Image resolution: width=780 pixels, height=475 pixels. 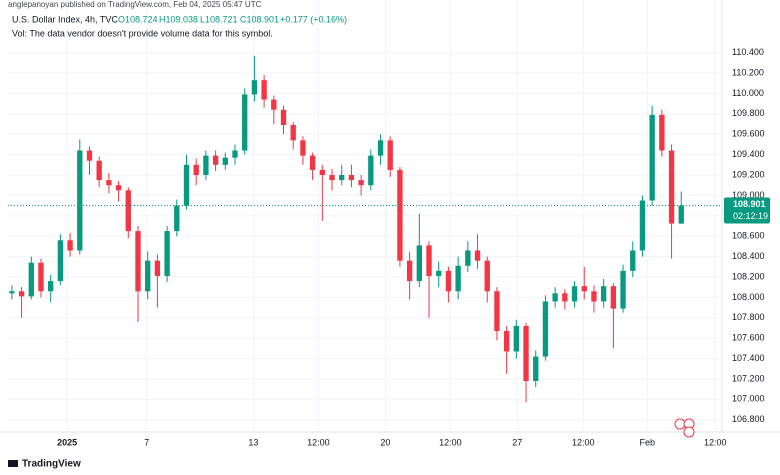 What do you see at coordinates (178, 19) in the screenshot?
I see `legend-high: H109.038` at bounding box center [178, 19].